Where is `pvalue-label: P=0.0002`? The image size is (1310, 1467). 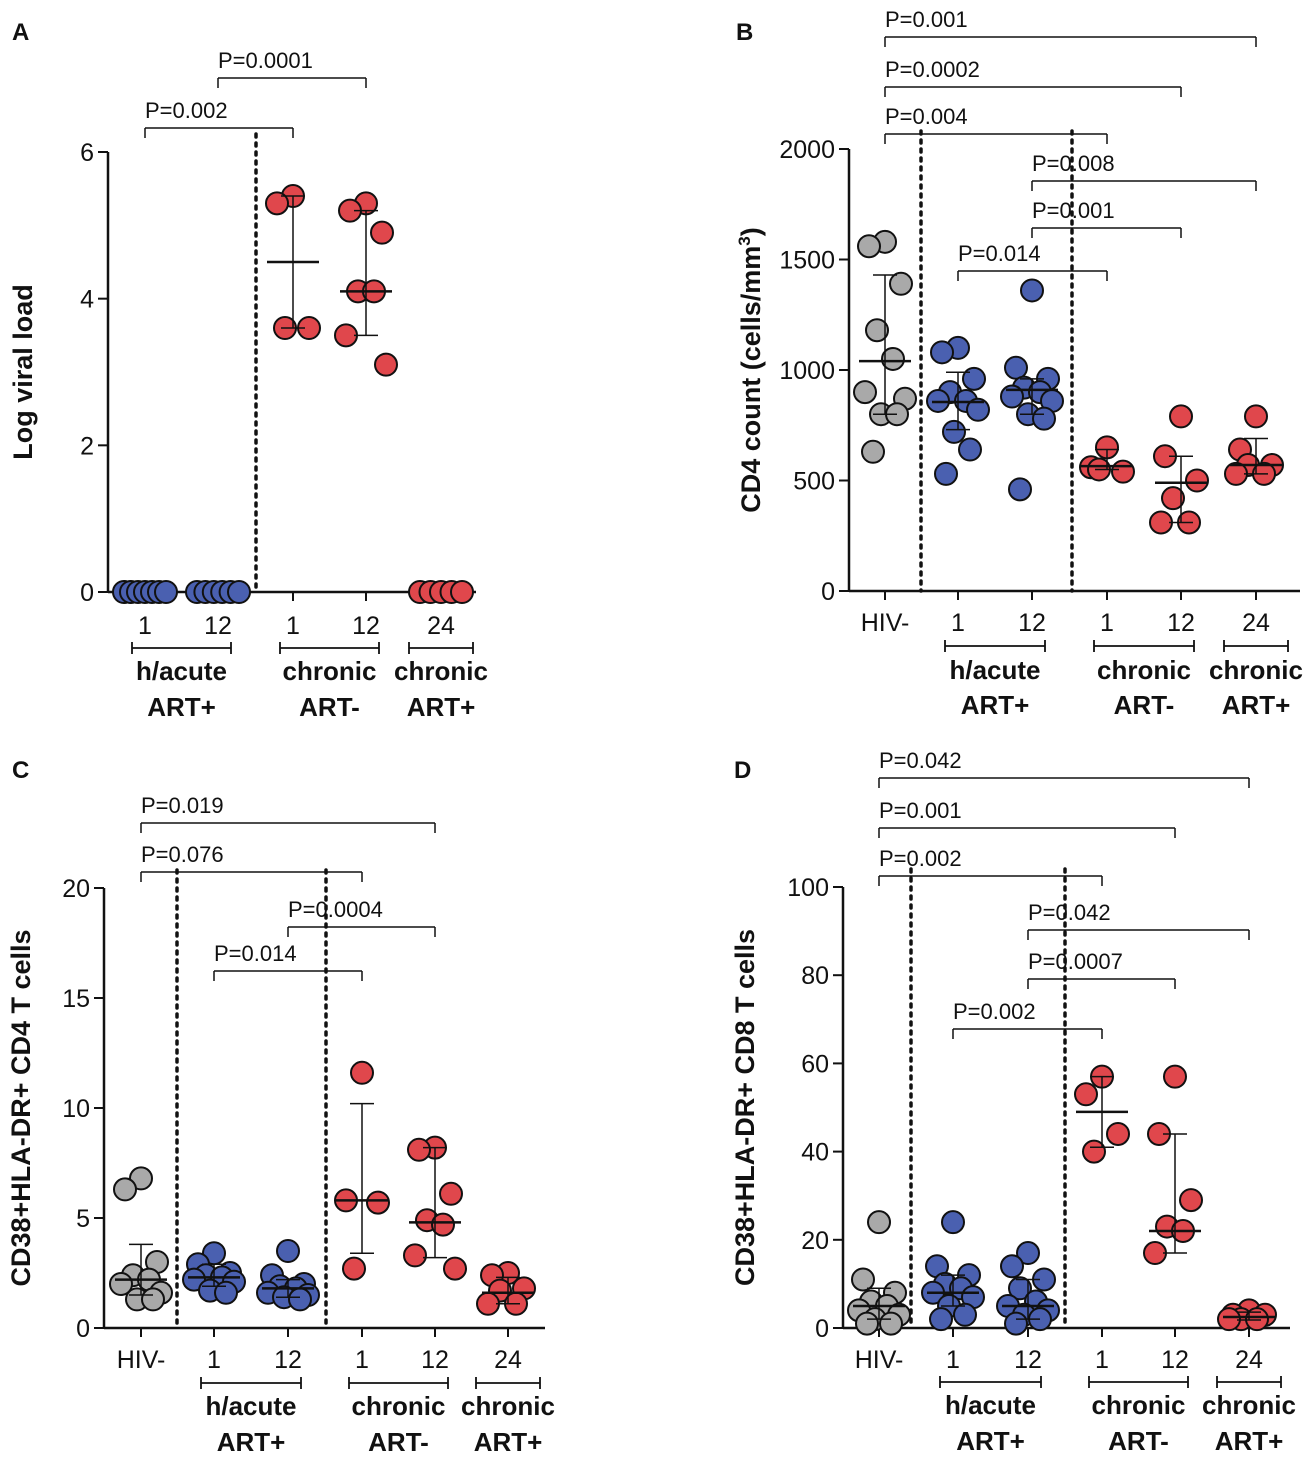
pvalue-label: P=0.0002 is located at coordinates (932, 69).